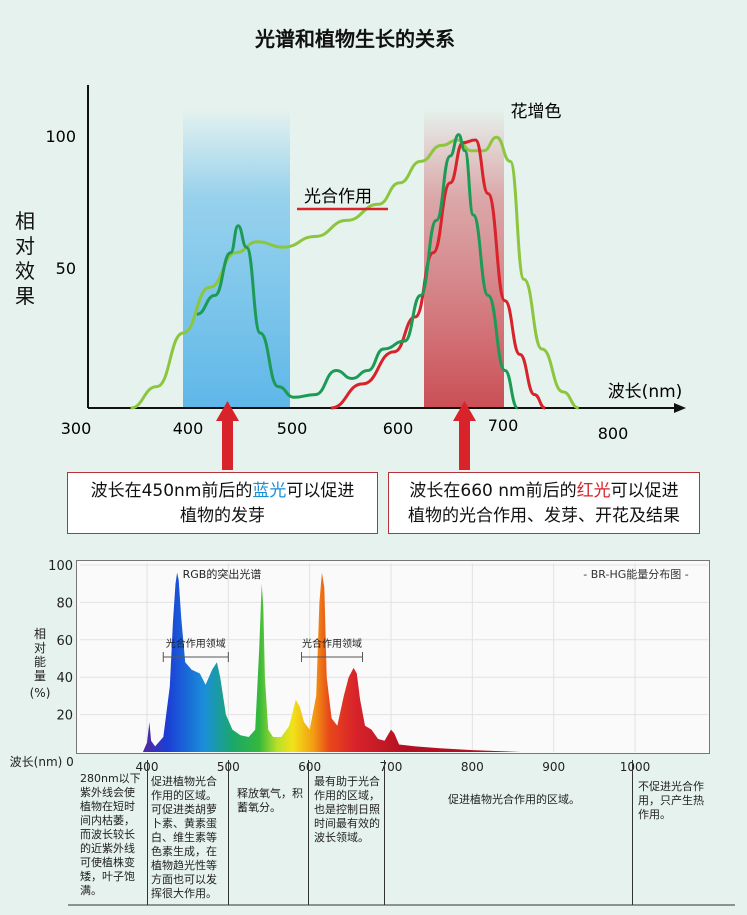  What do you see at coordinates (309, 767) in the screenshot?
I see `lower-x-tick: 600` at bounding box center [309, 767].